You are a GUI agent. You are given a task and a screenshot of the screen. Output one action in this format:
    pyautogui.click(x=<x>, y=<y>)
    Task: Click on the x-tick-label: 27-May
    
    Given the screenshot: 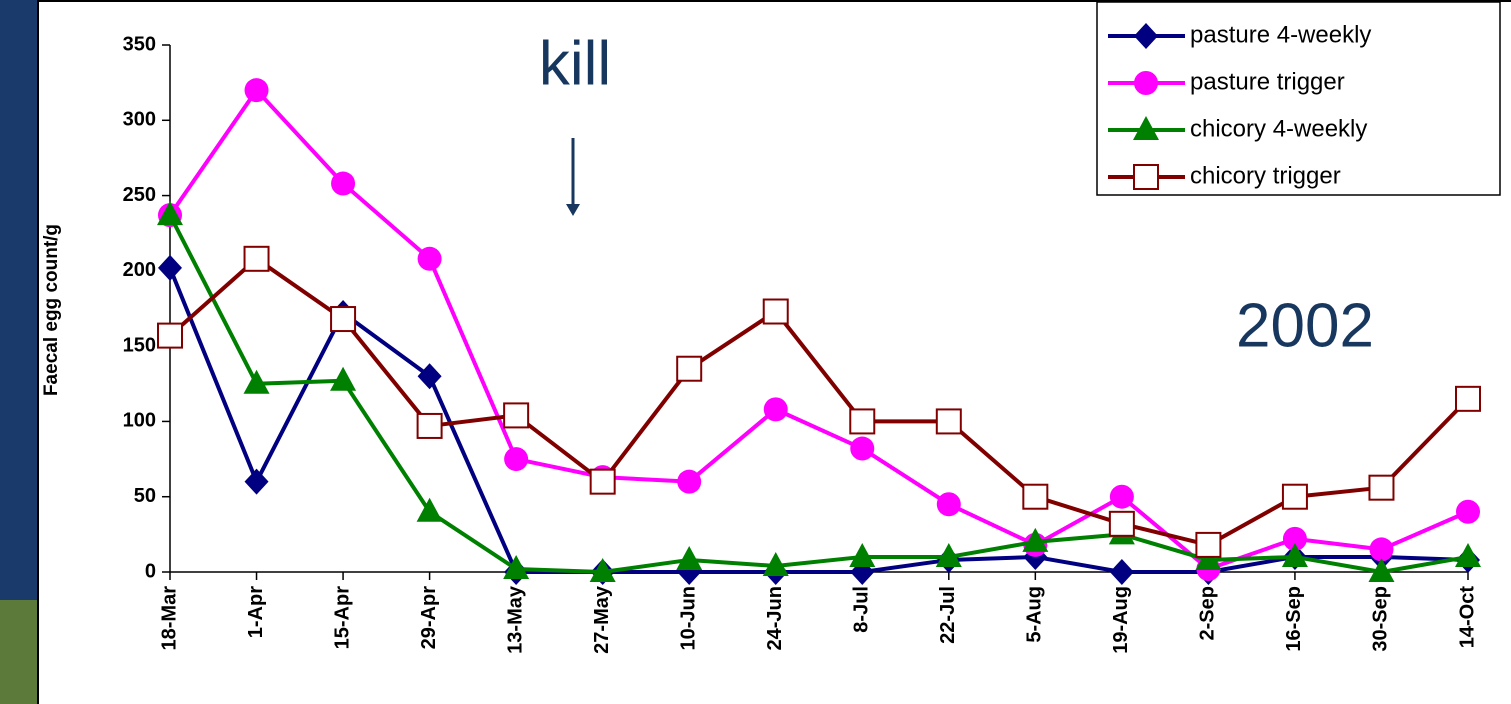 What is the action you would take?
    pyautogui.click(x=602, y=619)
    